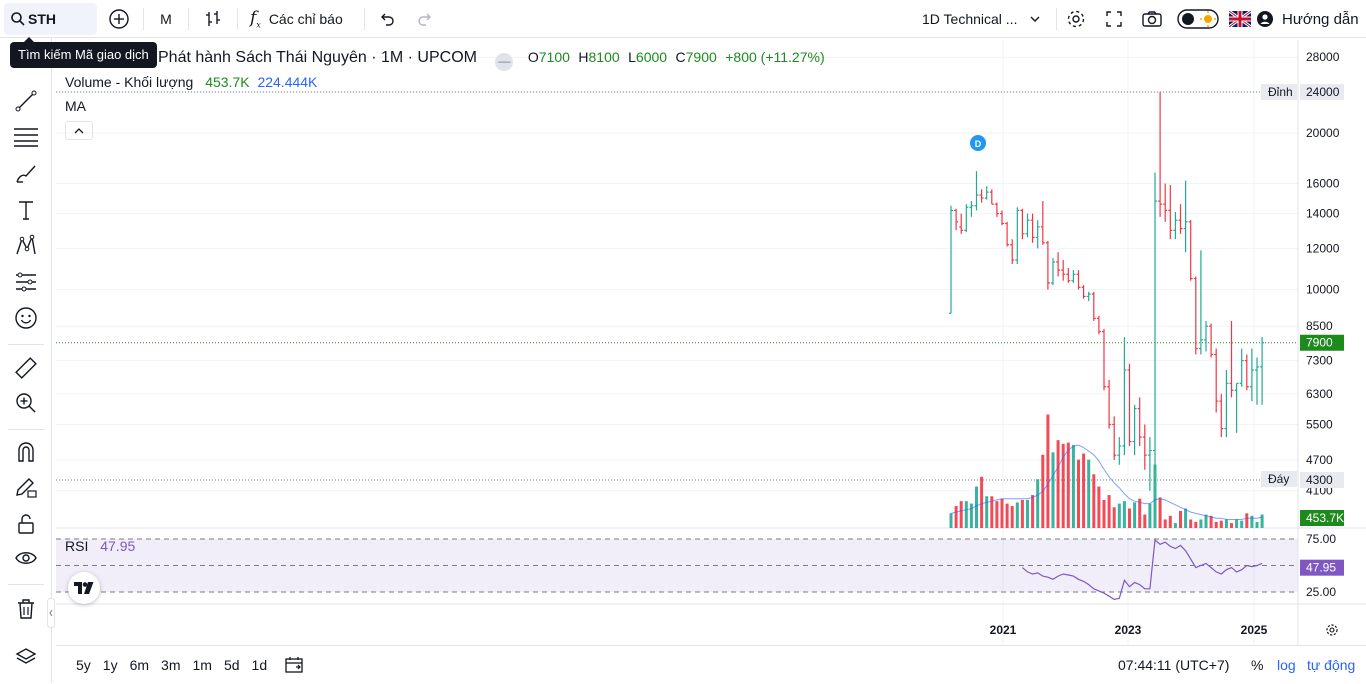  I want to click on symbol-label: STH, so click(42, 19).